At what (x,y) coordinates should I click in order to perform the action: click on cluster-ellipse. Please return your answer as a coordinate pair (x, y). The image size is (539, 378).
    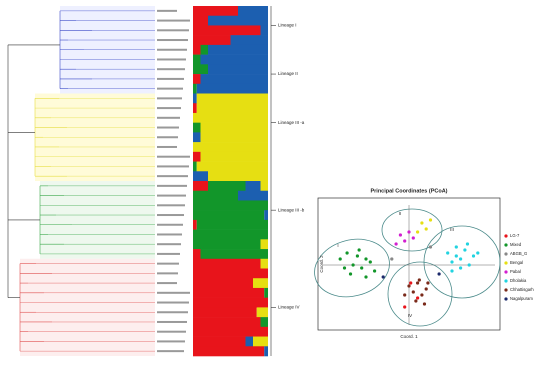
    Looking at the image, I should click on (412, 230).